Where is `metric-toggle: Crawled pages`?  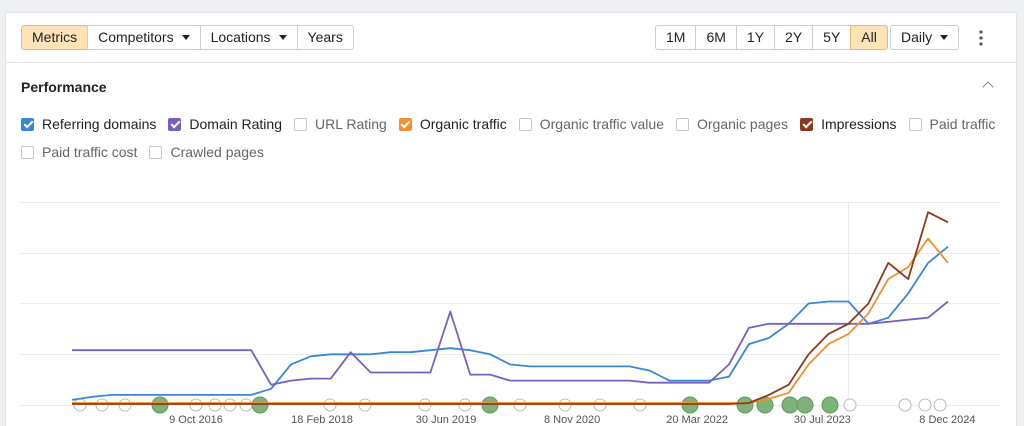 metric-toggle: Crawled pages is located at coordinates (206, 152).